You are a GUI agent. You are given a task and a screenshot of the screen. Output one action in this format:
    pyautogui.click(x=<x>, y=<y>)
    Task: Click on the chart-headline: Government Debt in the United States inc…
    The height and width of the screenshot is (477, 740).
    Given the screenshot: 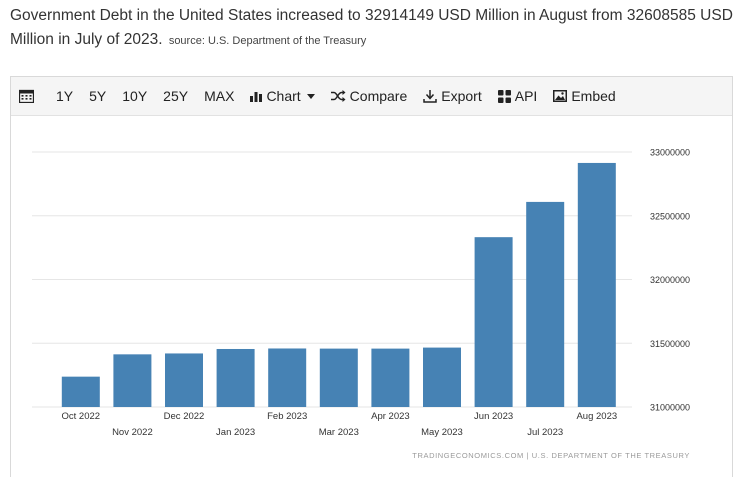 What is the action you would take?
    pyautogui.click(x=372, y=28)
    